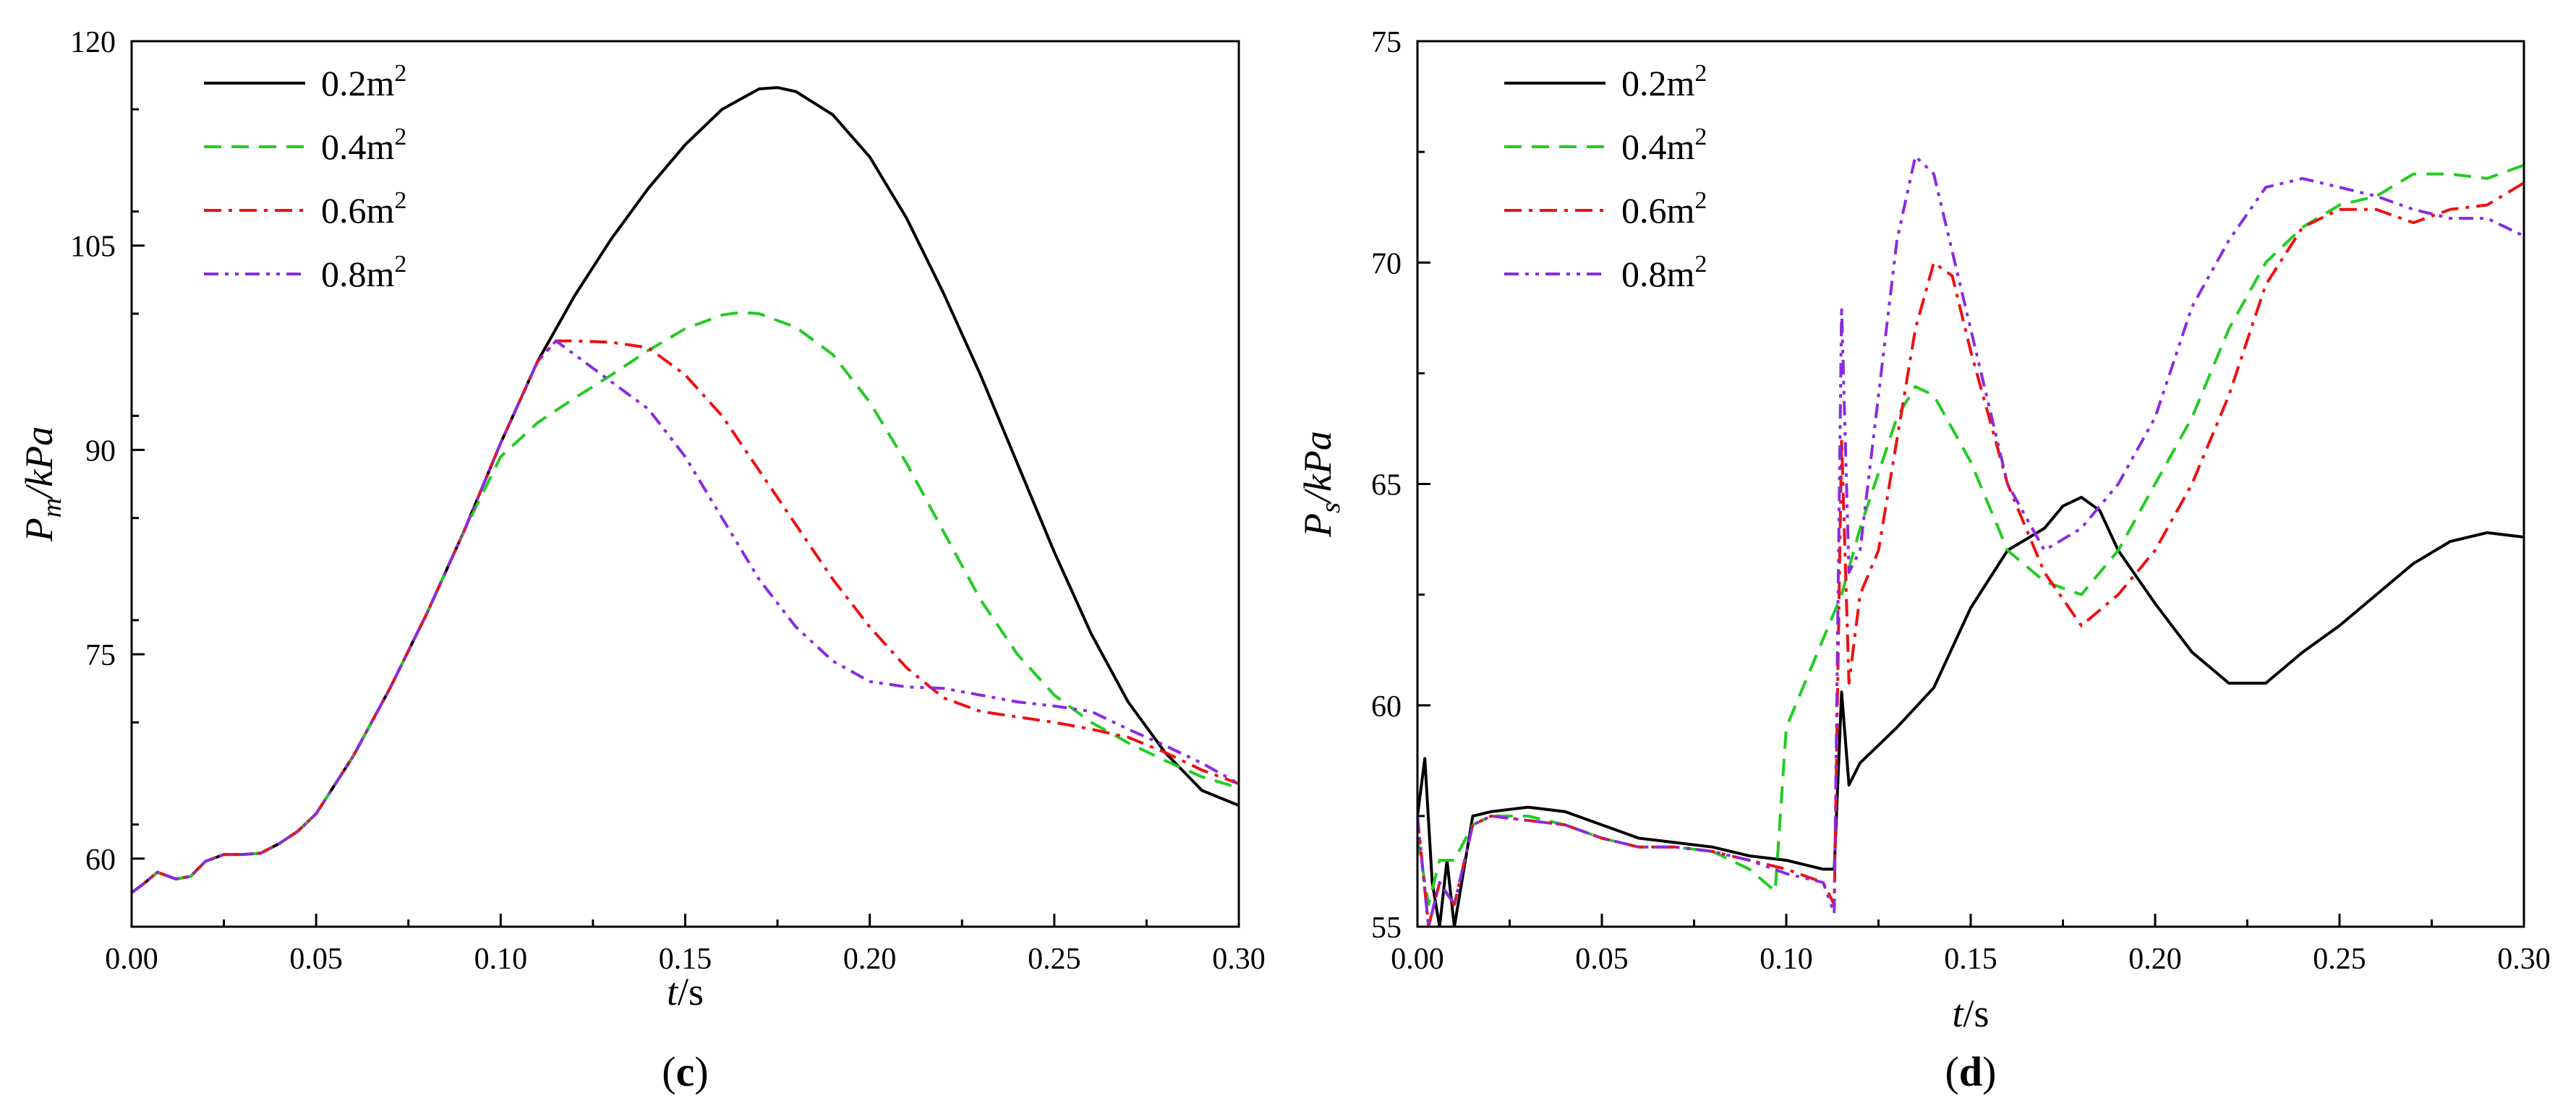 The height and width of the screenshot is (1119, 2576). I want to click on panel-label: (d), so click(1971, 1071).